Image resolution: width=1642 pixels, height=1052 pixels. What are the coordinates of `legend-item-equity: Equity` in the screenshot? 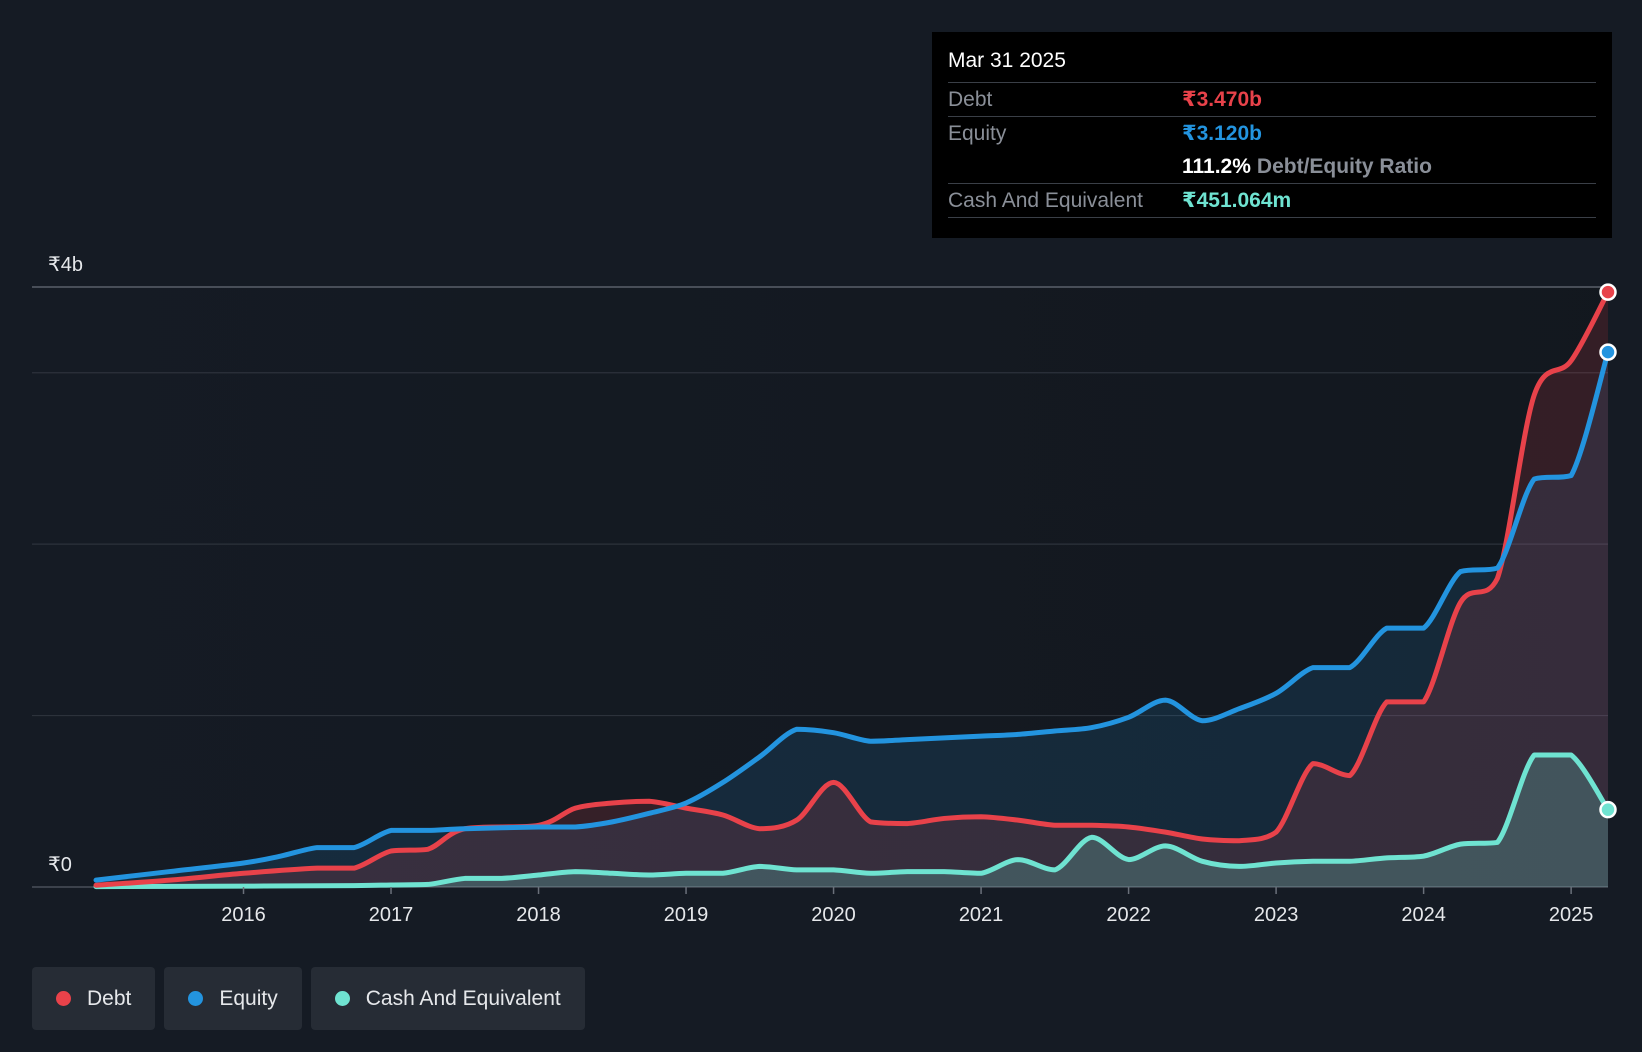 It's located at (233, 998).